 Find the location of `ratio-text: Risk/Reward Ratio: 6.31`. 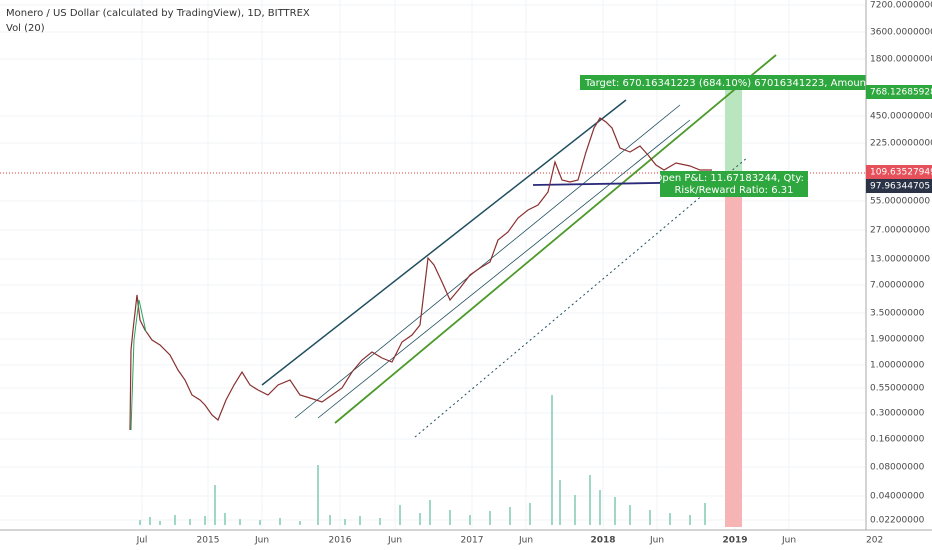

ratio-text: Risk/Reward Ratio: 6.31 is located at coordinates (733, 190).